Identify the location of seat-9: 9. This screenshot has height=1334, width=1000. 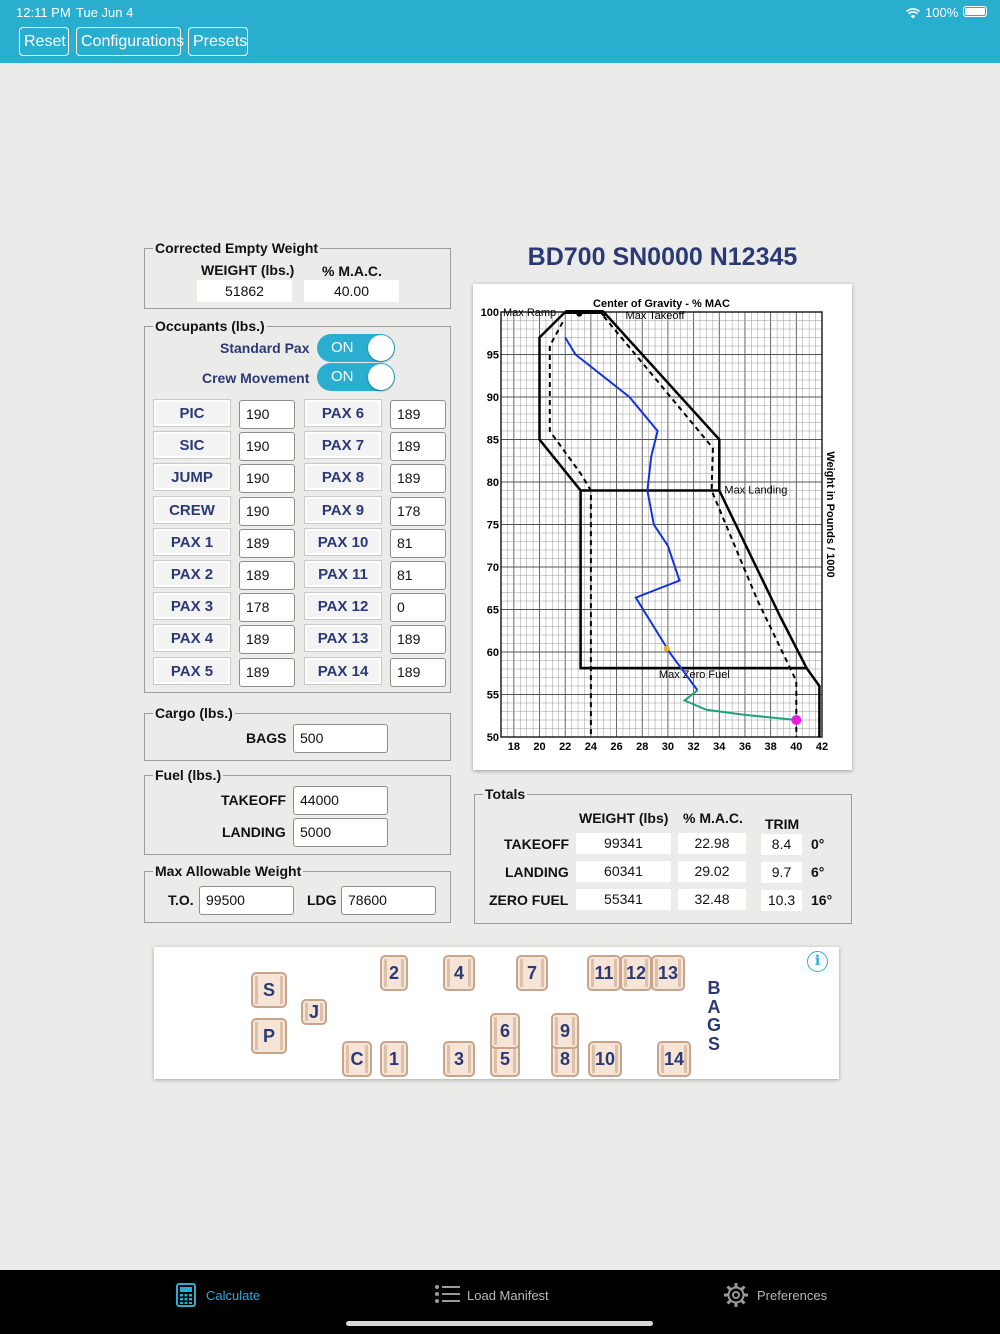
(565, 1031).